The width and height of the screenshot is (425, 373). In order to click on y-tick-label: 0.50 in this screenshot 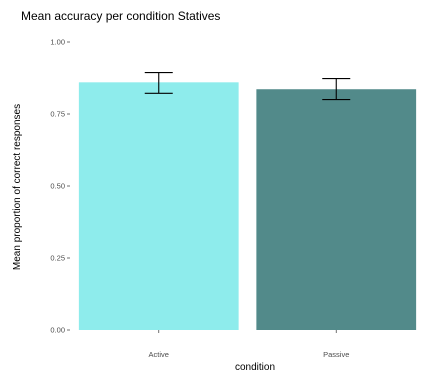, I will do `click(57, 186)`.